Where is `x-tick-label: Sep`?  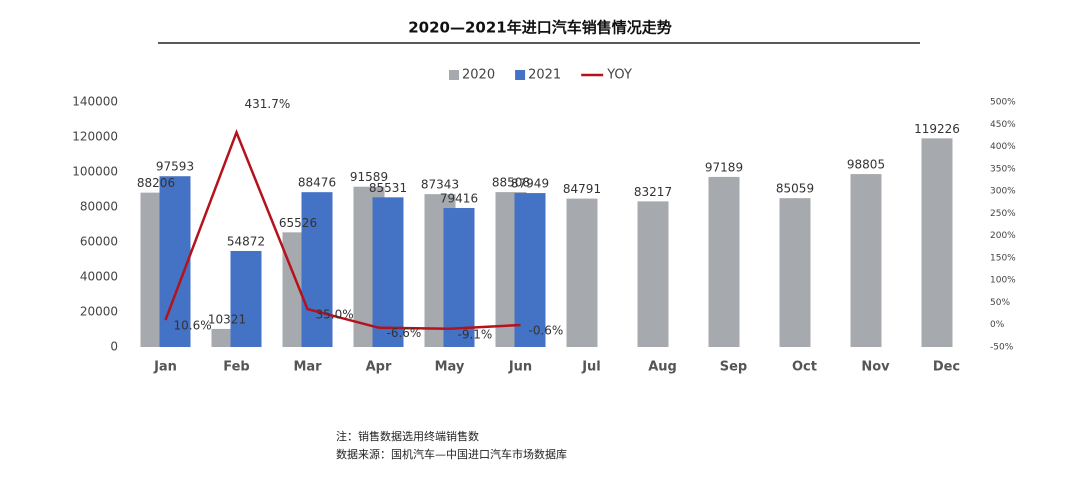 x-tick-label: Sep is located at coordinates (734, 367).